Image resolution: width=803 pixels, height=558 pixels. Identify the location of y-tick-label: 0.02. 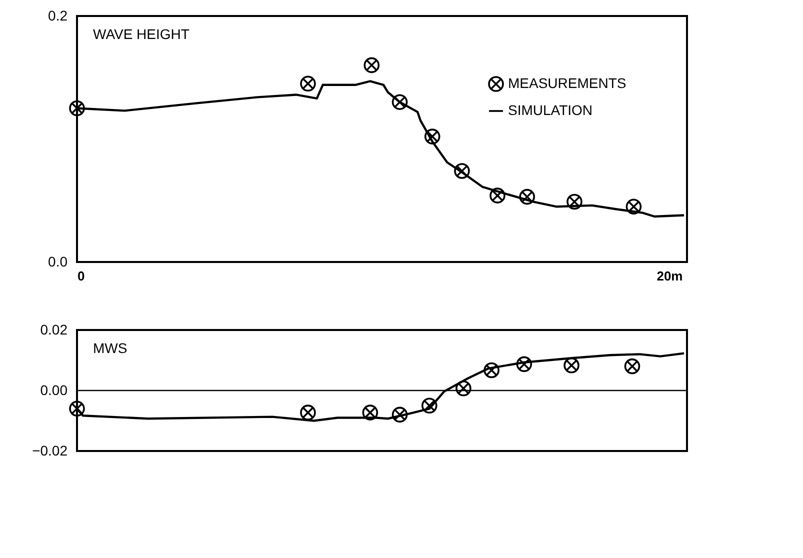
(54, 330).